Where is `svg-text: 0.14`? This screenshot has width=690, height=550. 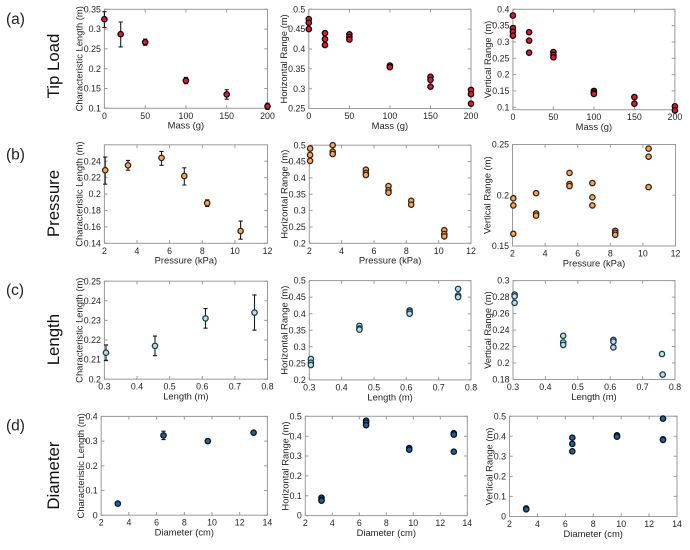
svg-text: 0.14 is located at coordinates (92, 243).